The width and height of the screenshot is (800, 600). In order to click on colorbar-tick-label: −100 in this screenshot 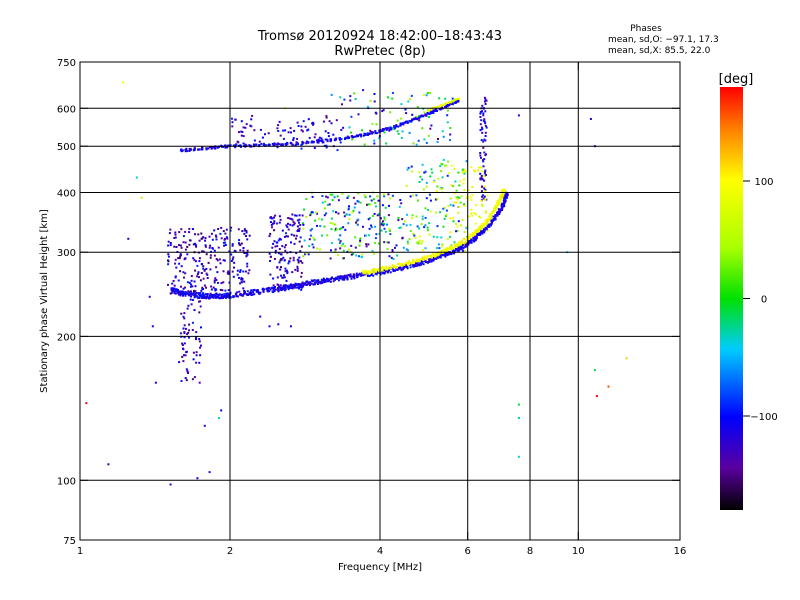, I will do `click(763, 417)`.